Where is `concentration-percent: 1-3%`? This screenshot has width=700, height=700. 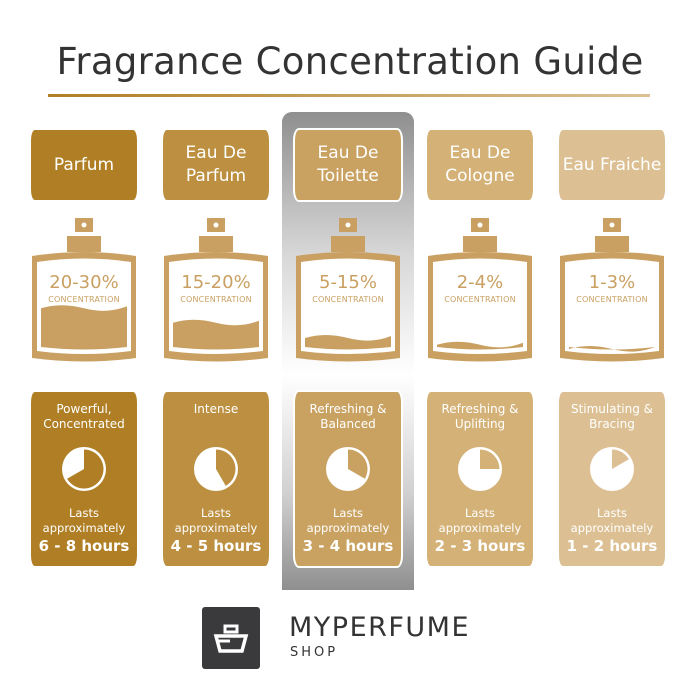 concentration-percent: 1-3% is located at coordinates (612, 282).